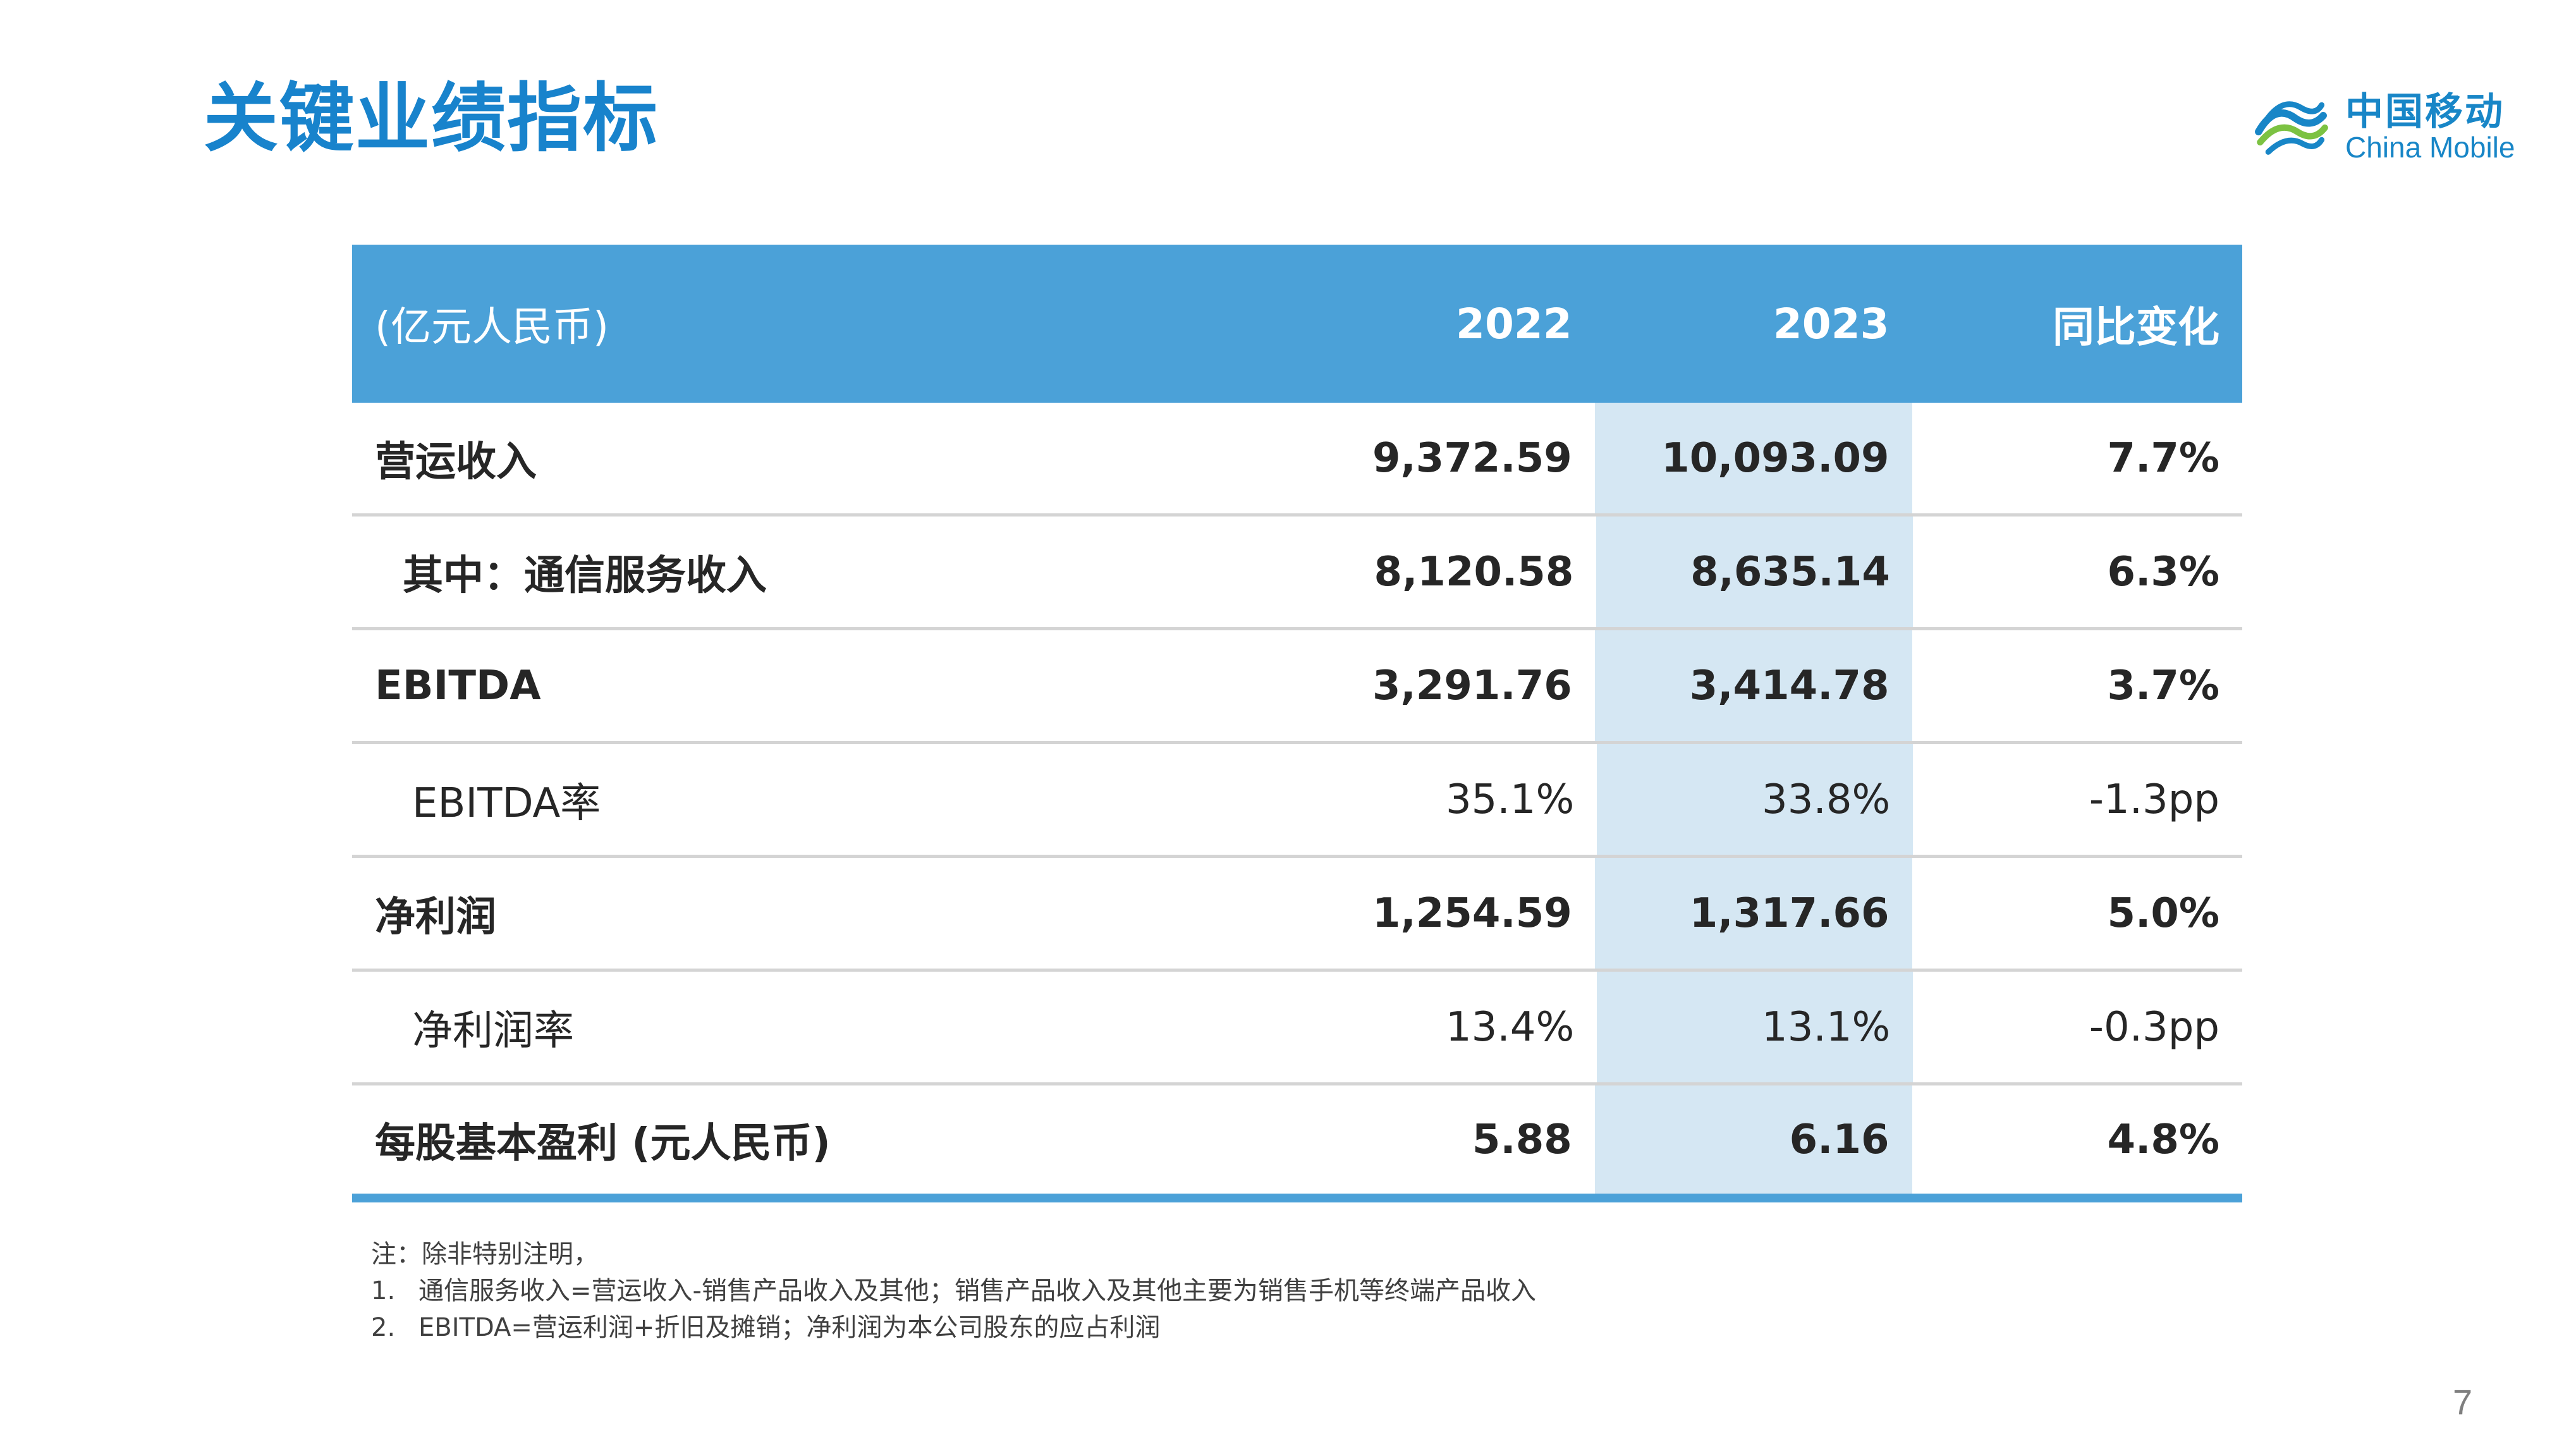 The width and height of the screenshot is (2576, 1449). What do you see at coordinates (2291, 128) in the screenshot?
I see `china-mobile-logo-icon` at bounding box center [2291, 128].